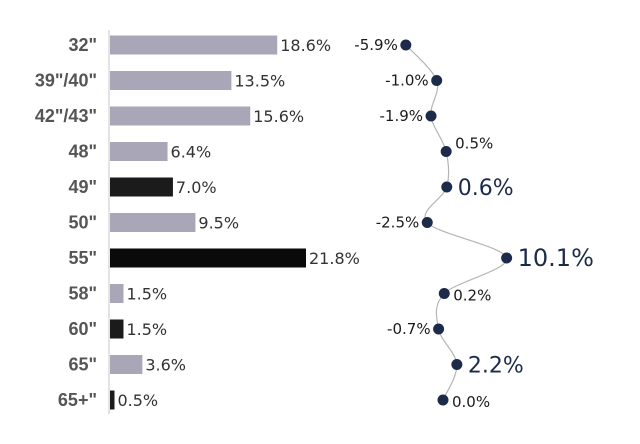 This screenshot has height=444, width=640. What do you see at coordinates (496, 366) in the screenshot?
I see `change-value-label: 2.2%` at bounding box center [496, 366].